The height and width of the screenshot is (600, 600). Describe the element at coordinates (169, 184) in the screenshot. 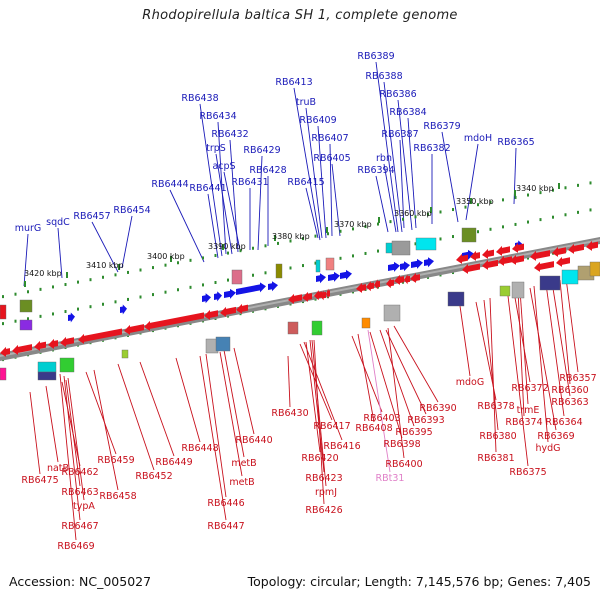

I see `gene-label: RB6444` at that location.